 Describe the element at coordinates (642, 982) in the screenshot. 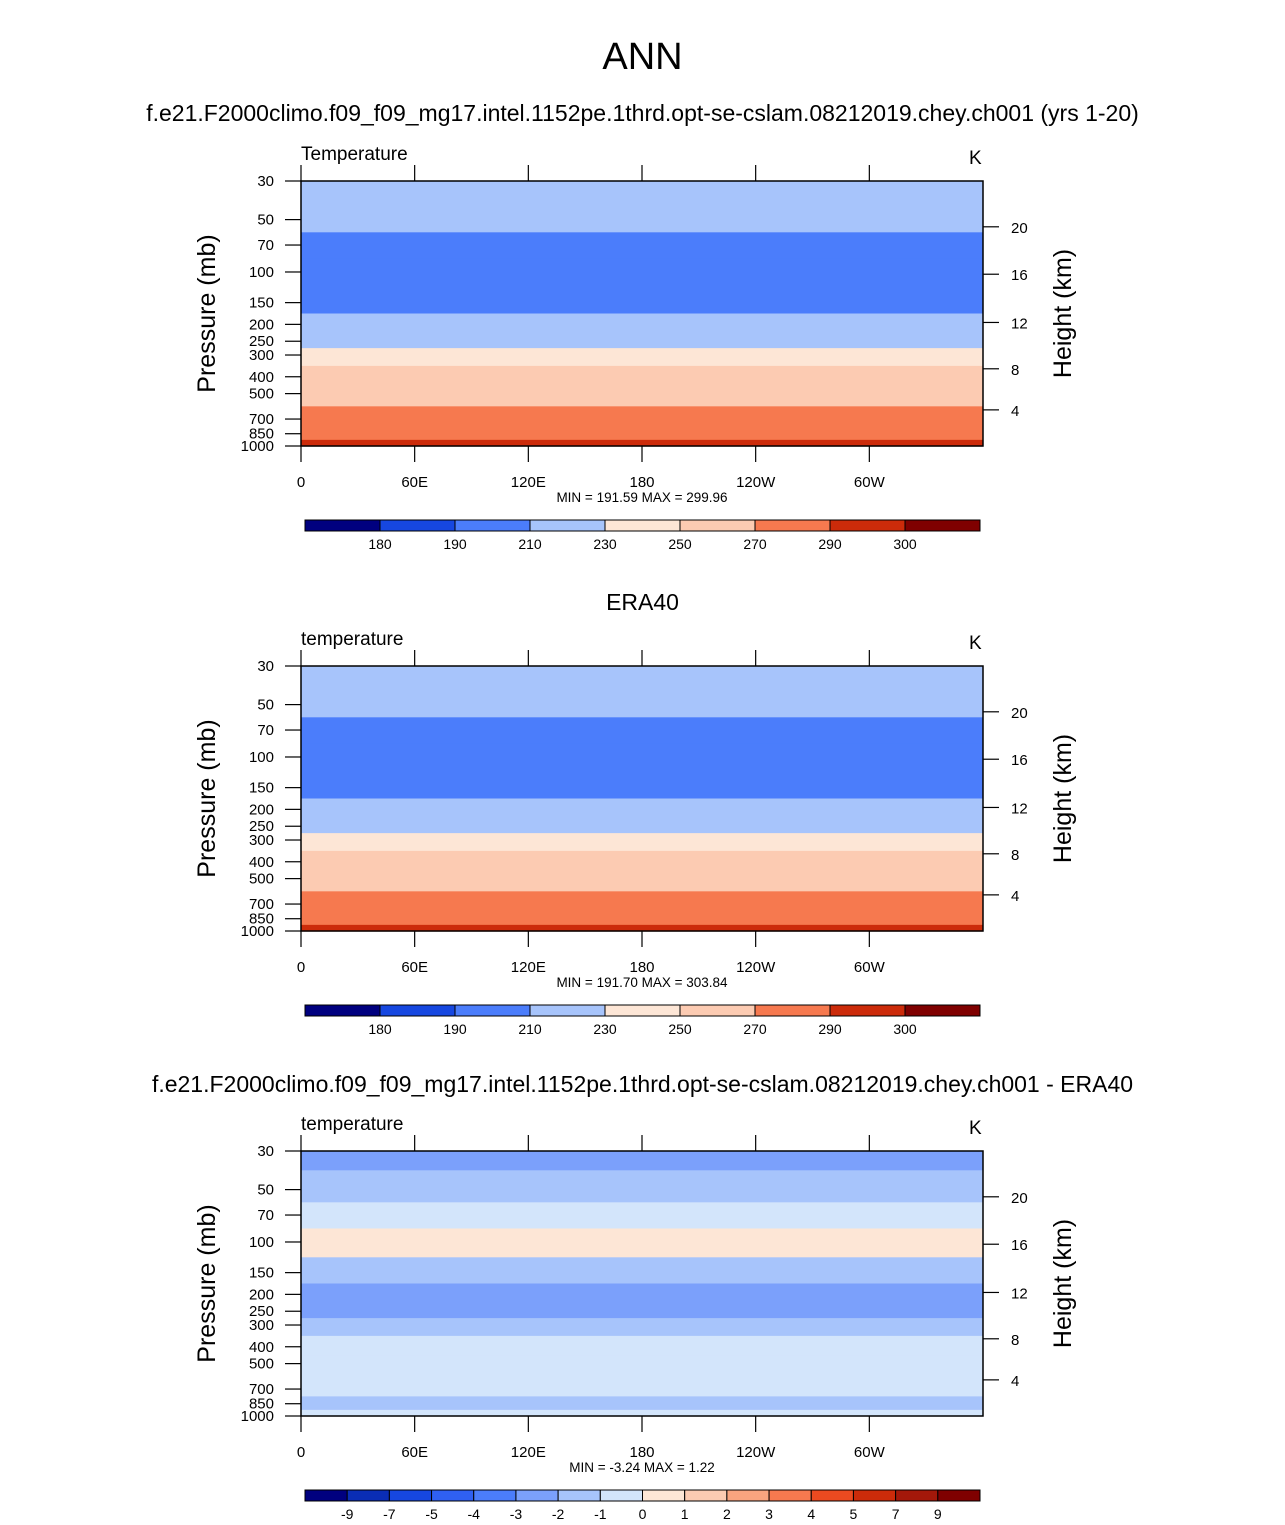

I see `min-max-stats: MIN = 191.70 MAX = 303.84` at that location.